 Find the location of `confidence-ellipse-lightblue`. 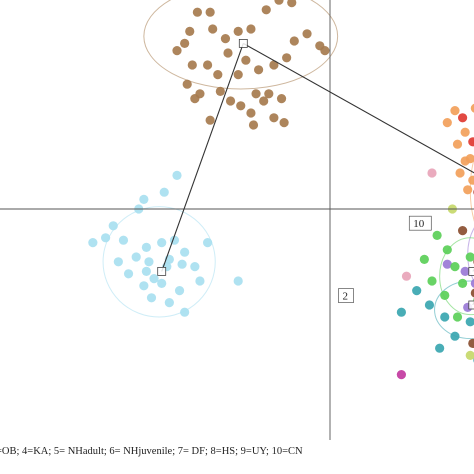

confidence-ellipse-lightblue is located at coordinates (159, 262).